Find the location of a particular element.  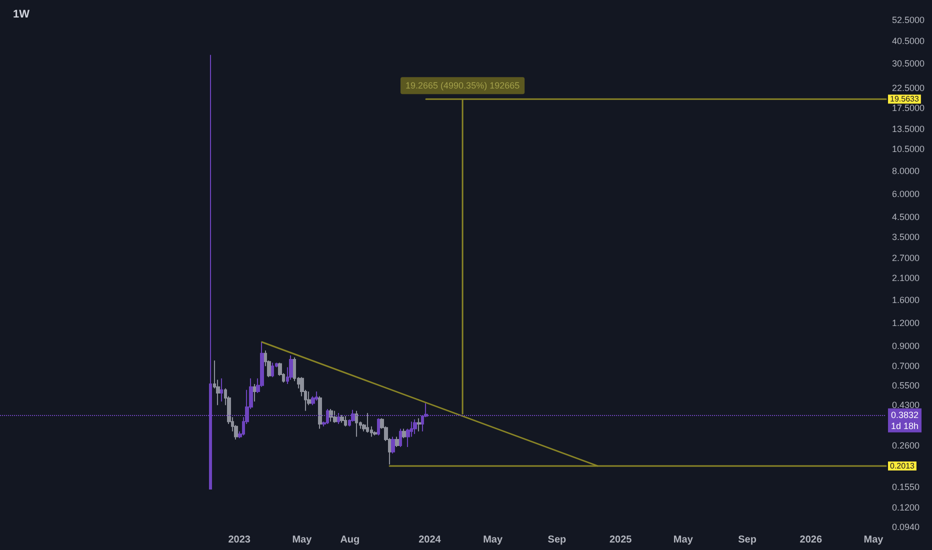

y-tick-label: 10.5000 is located at coordinates (908, 149).